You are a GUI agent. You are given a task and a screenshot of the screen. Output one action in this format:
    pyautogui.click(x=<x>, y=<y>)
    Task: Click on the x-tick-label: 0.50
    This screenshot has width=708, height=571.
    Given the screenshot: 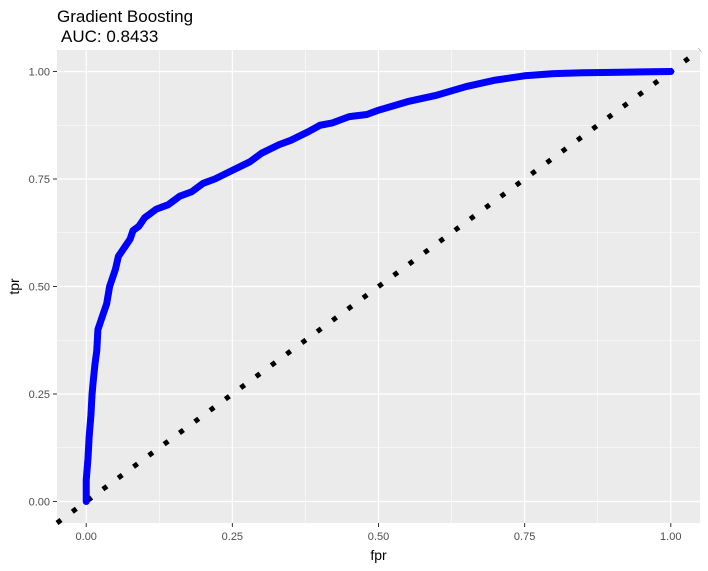 What is the action you would take?
    pyautogui.click(x=378, y=537)
    